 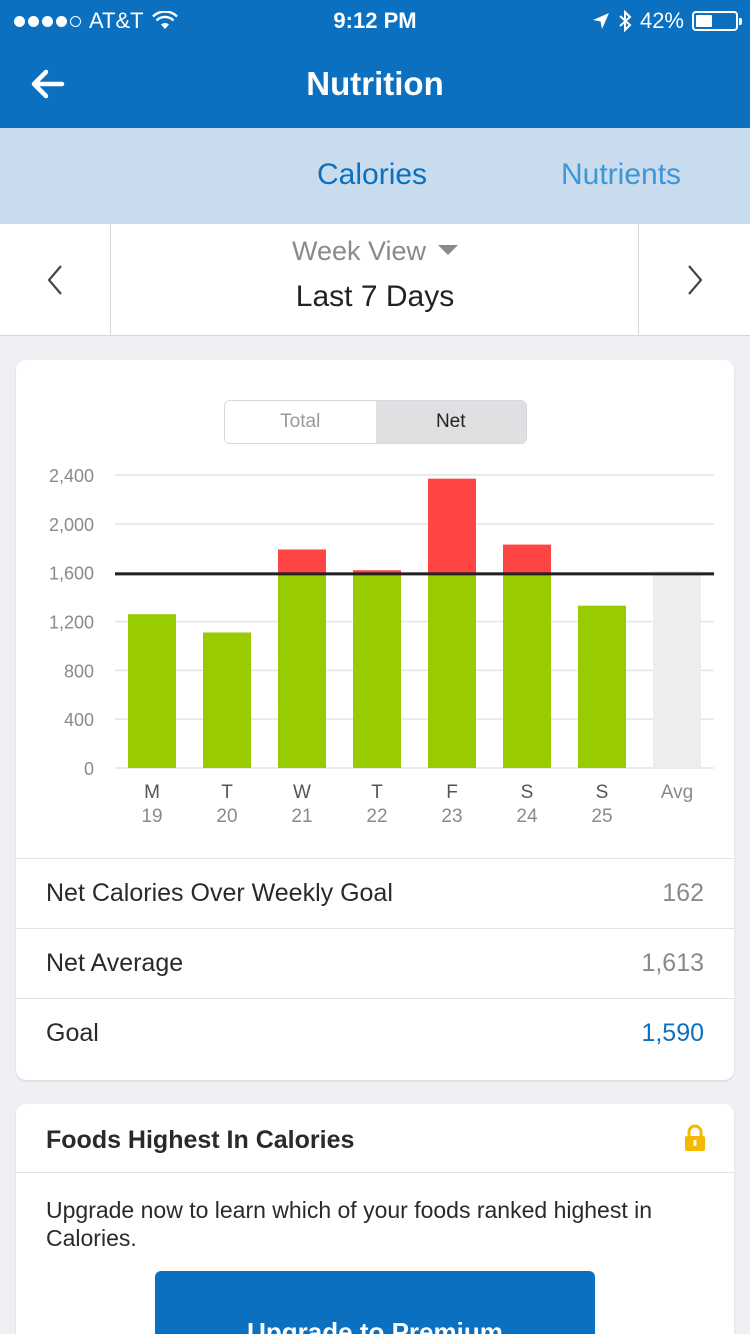 What do you see at coordinates (219, 893) in the screenshot?
I see `stat-label: Net Calories Over Weekly Goal` at bounding box center [219, 893].